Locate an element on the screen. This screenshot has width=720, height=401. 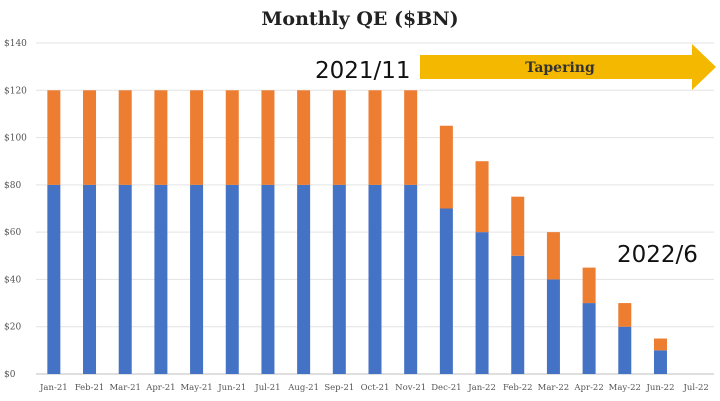
x-tick-label: Jan-21 is located at coordinates (53, 388).